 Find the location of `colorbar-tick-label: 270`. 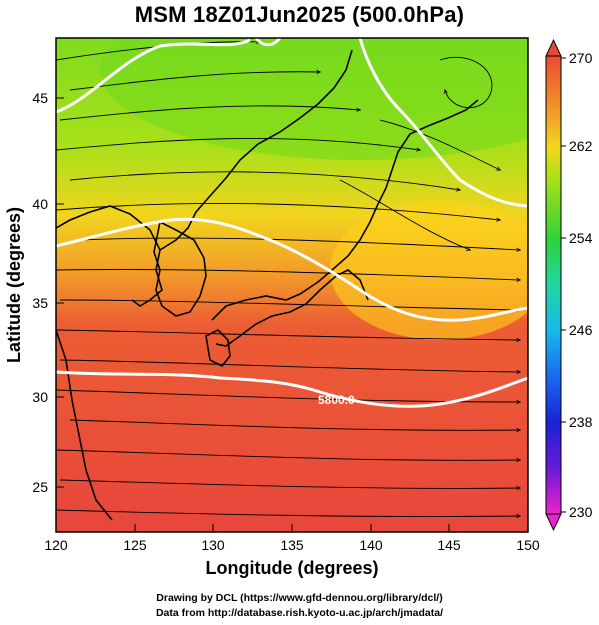

colorbar-tick-label: 270 is located at coordinates (581, 58).